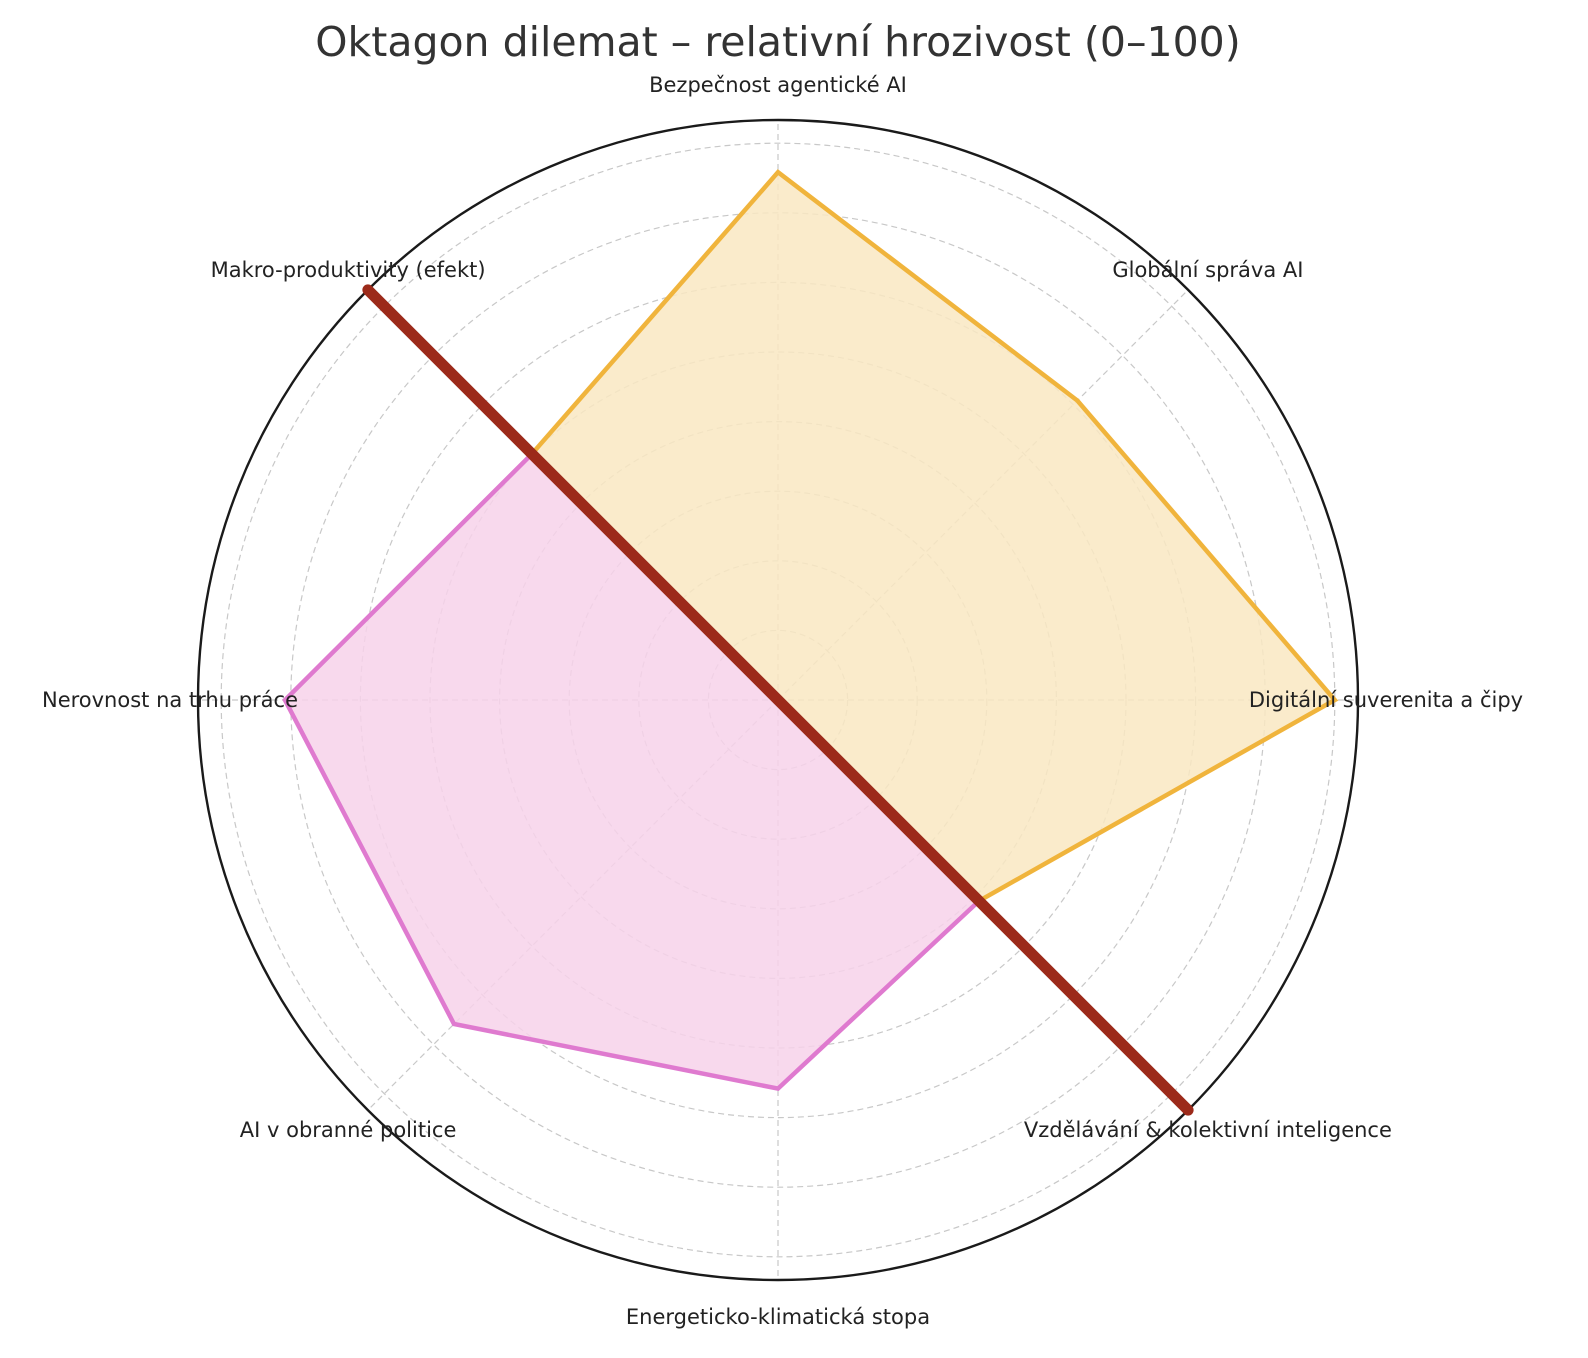  I want to click on axis-label-4: Vzdělávání & kolektivní inteligence, so click(1208, 1130).